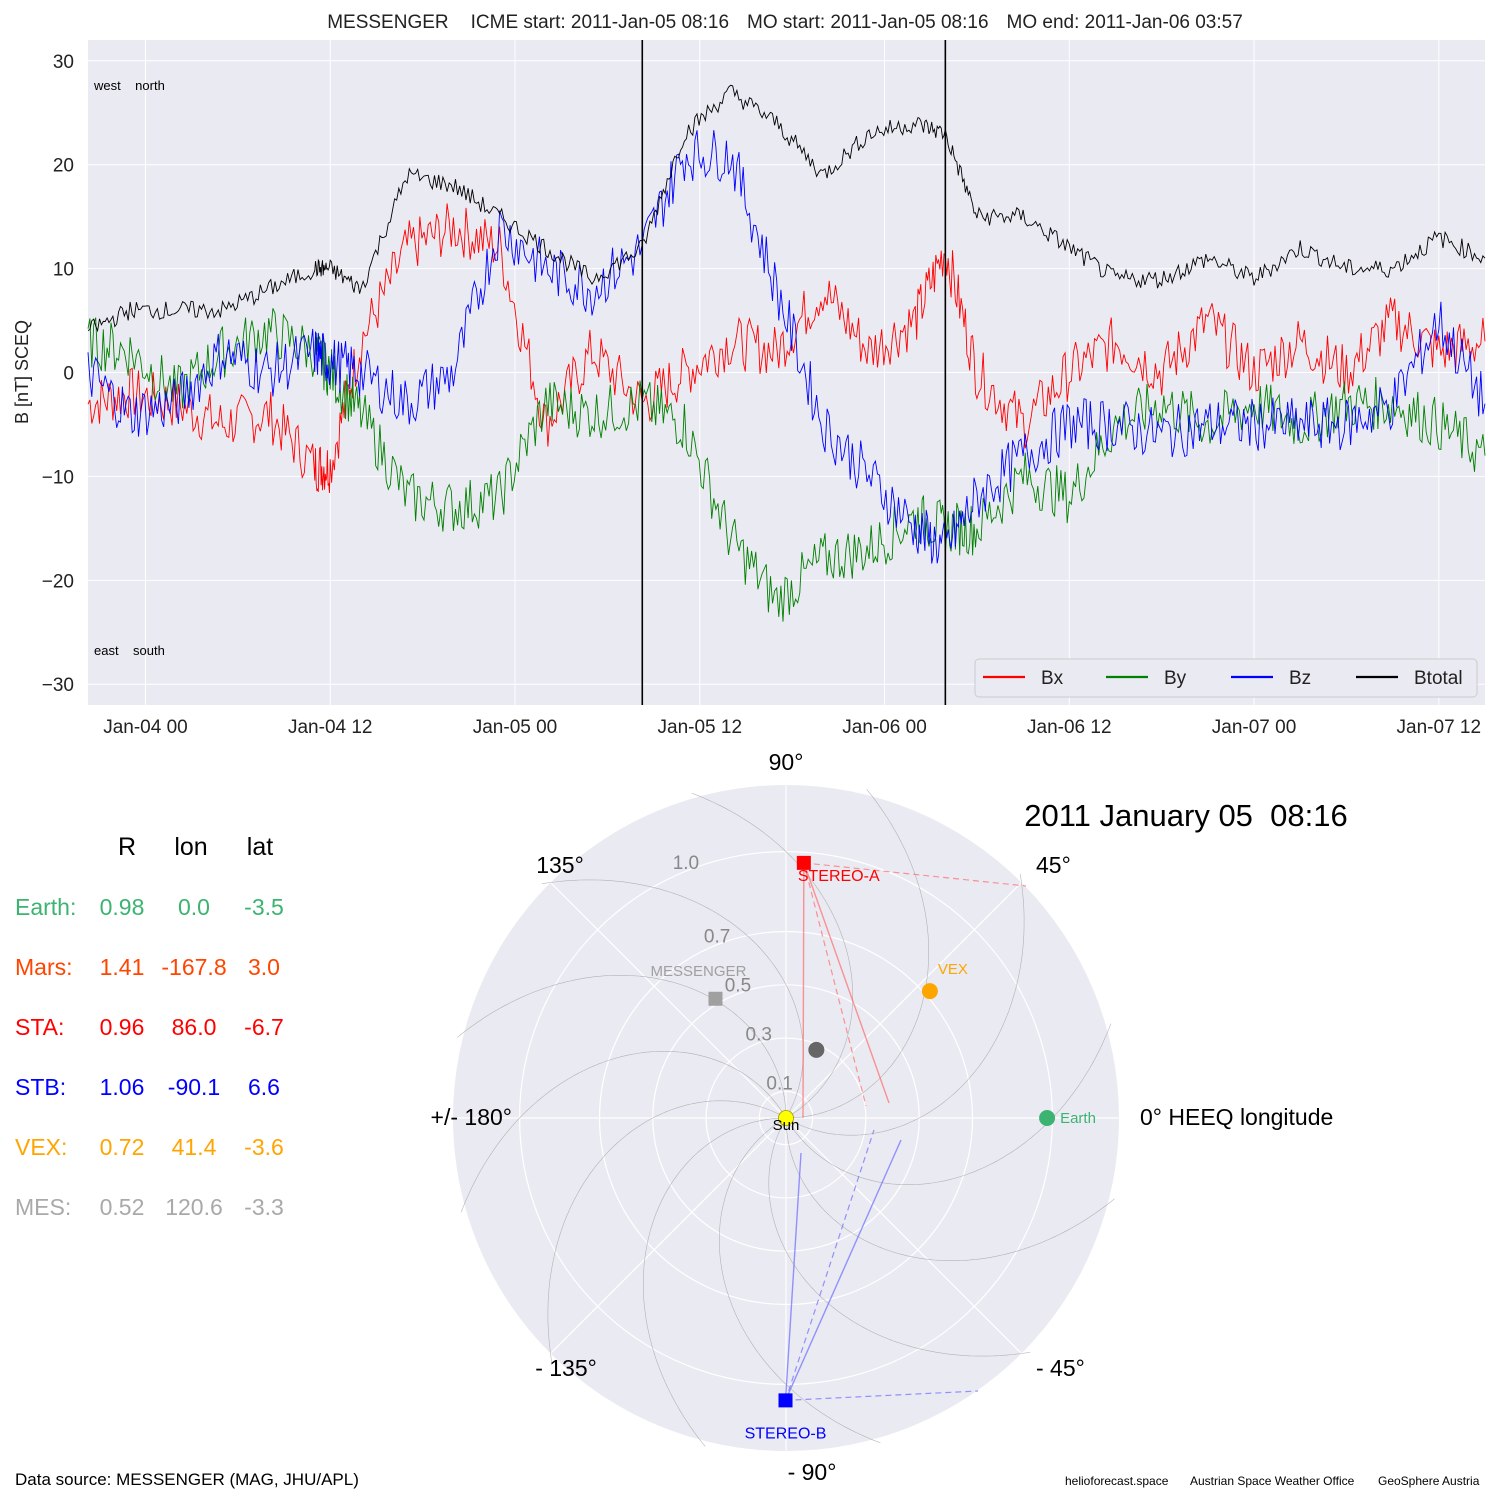 The width and height of the screenshot is (1500, 1500). I want to click on table-header-lat: lat, so click(260, 847).